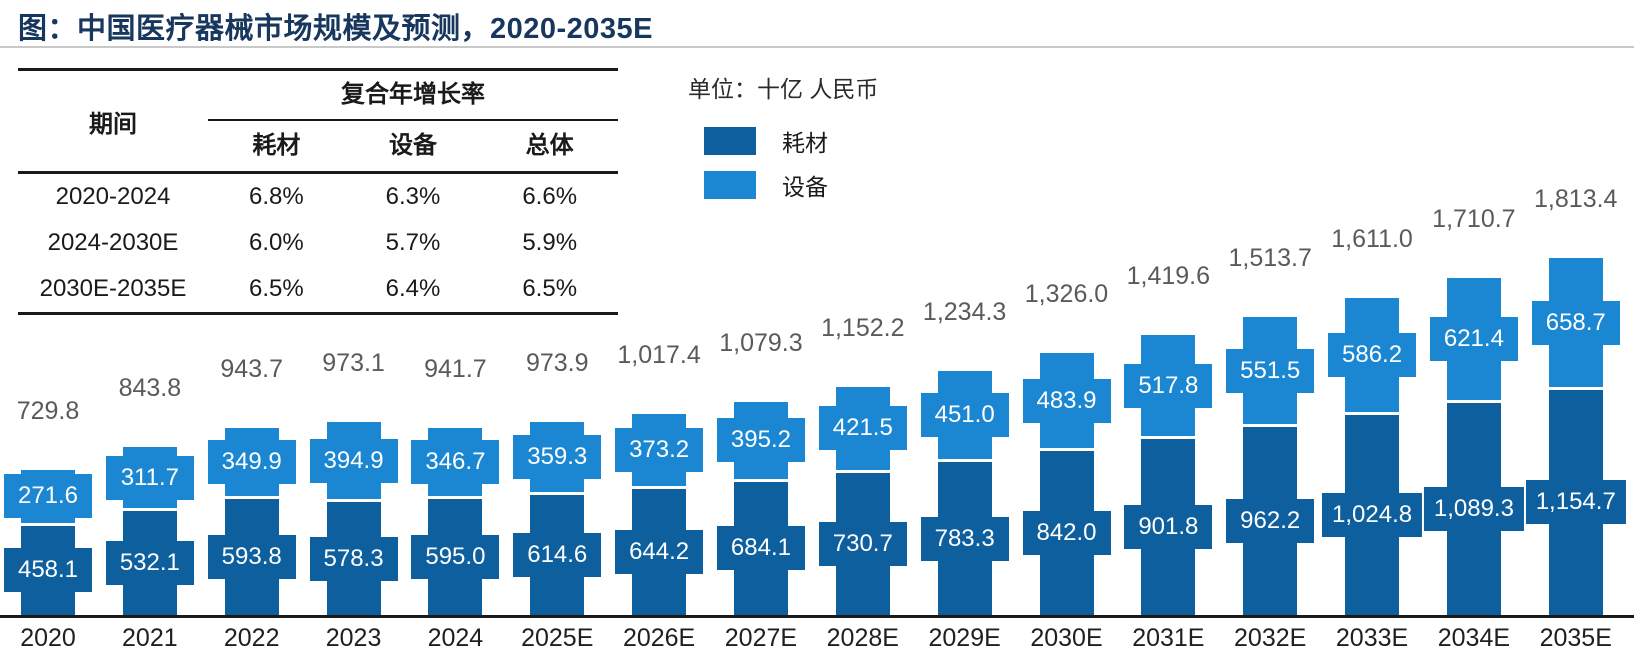  What do you see at coordinates (659, 354) in the screenshot?
I see `total-value-label: 1,017.4` at bounding box center [659, 354].